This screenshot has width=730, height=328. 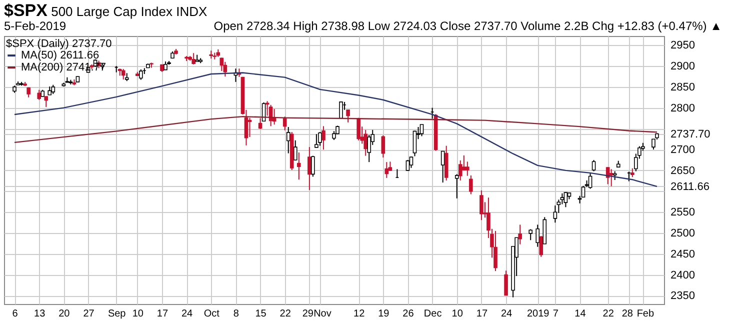 What do you see at coordinates (682, 296) in the screenshot?
I see `y-tick-label: 2350` at bounding box center [682, 296].